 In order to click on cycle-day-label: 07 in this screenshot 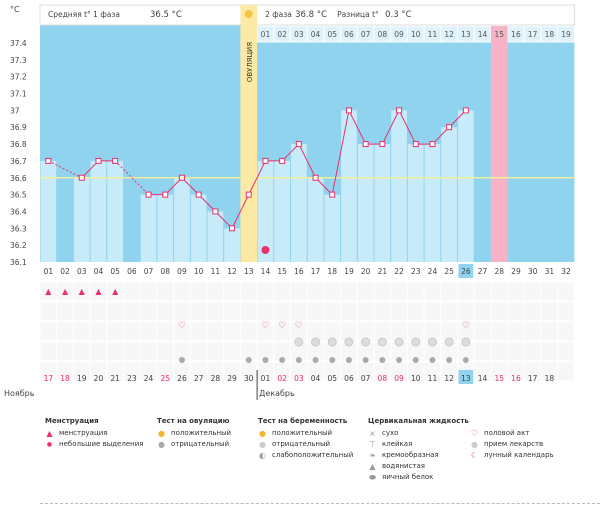, I will do `click(149, 271)`.